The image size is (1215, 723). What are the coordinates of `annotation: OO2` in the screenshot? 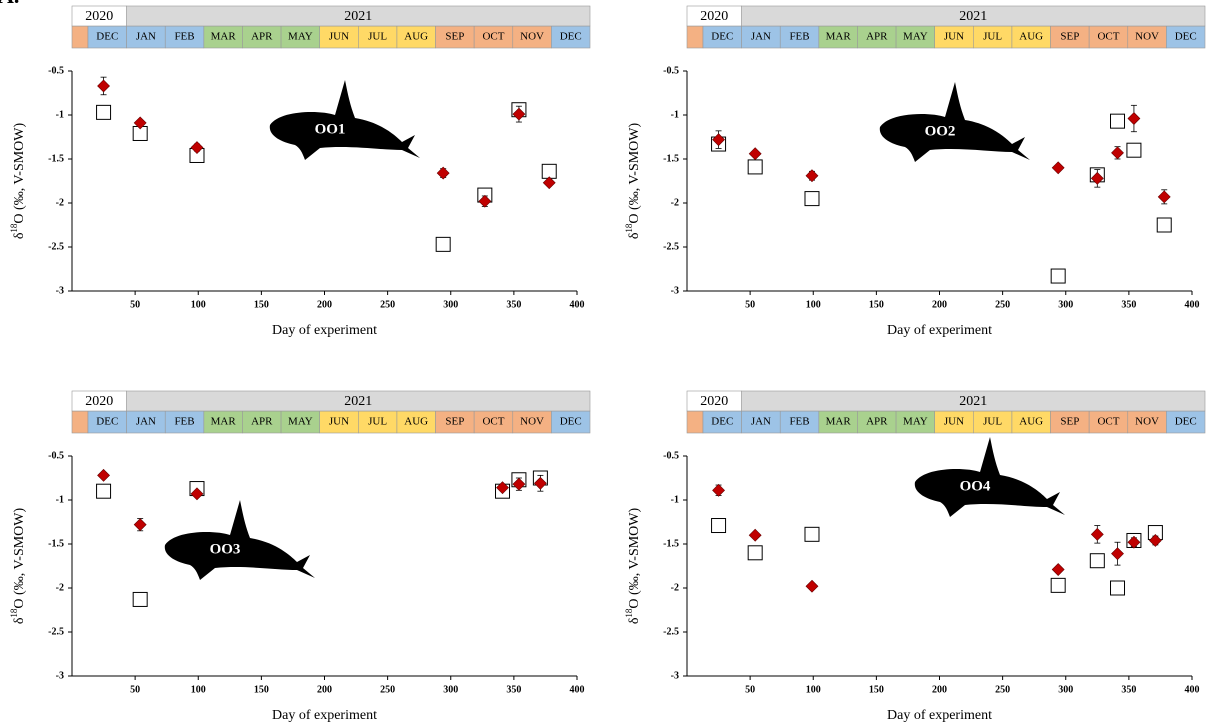 It's located at (940, 131).